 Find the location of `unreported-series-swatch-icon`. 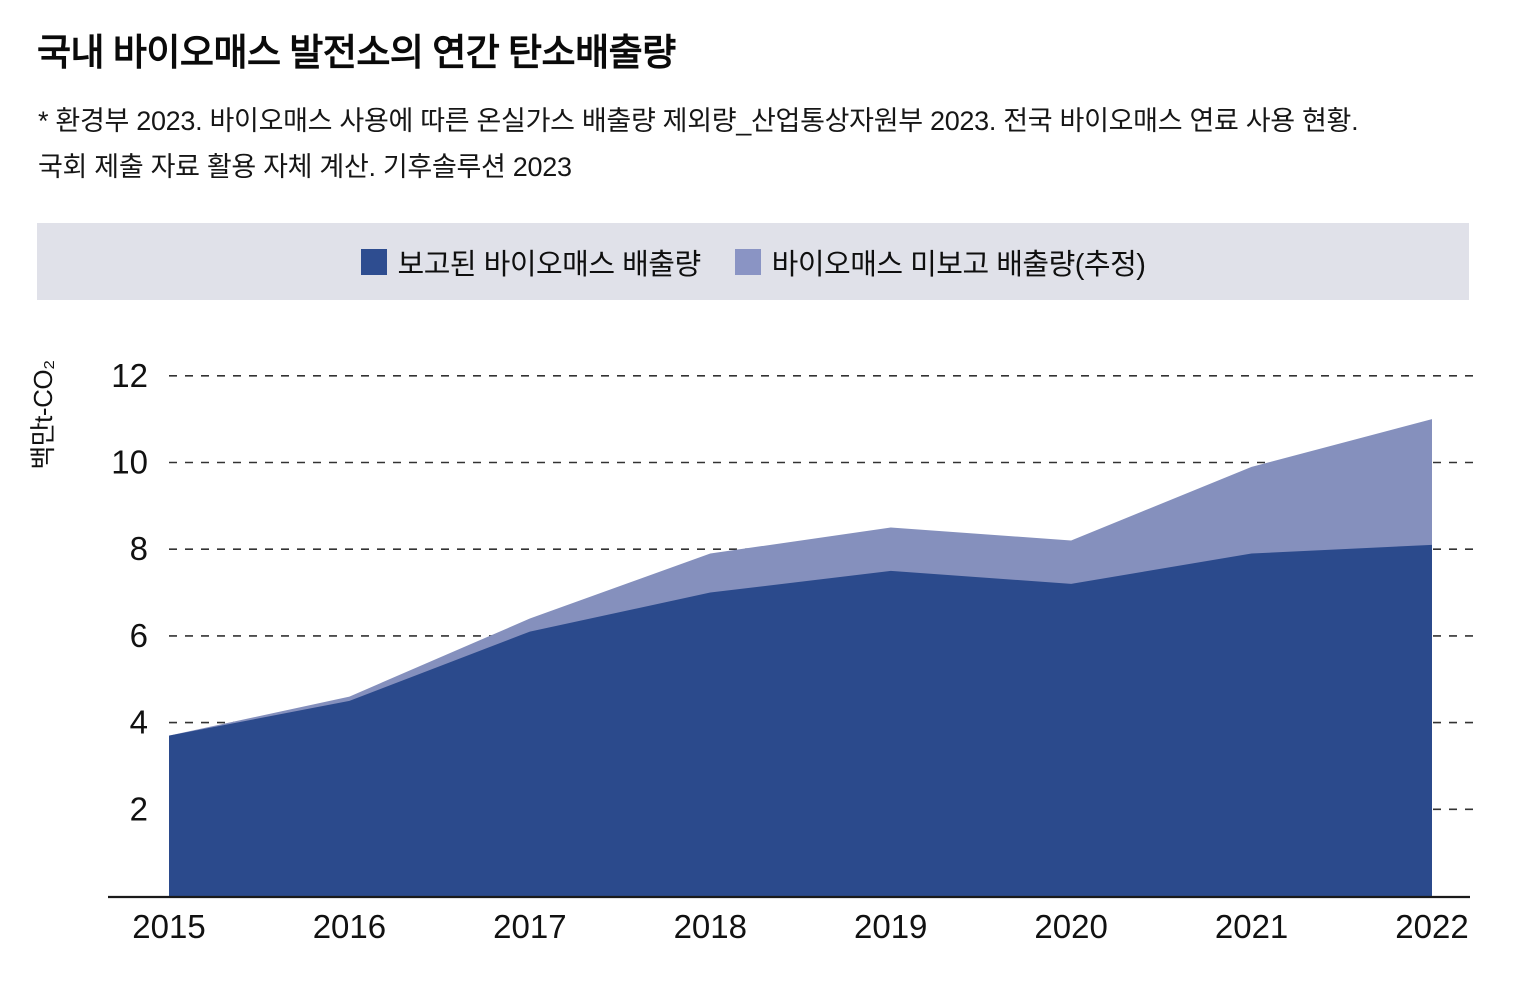

unreported-series-swatch-icon is located at coordinates (747, 261).